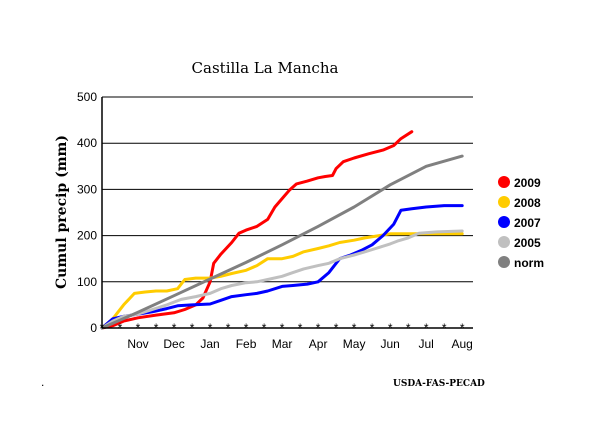 The width and height of the screenshot is (590, 442). What do you see at coordinates (504, 182) in the screenshot?
I see `legend-swatch-2009` at bounding box center [504, 182].